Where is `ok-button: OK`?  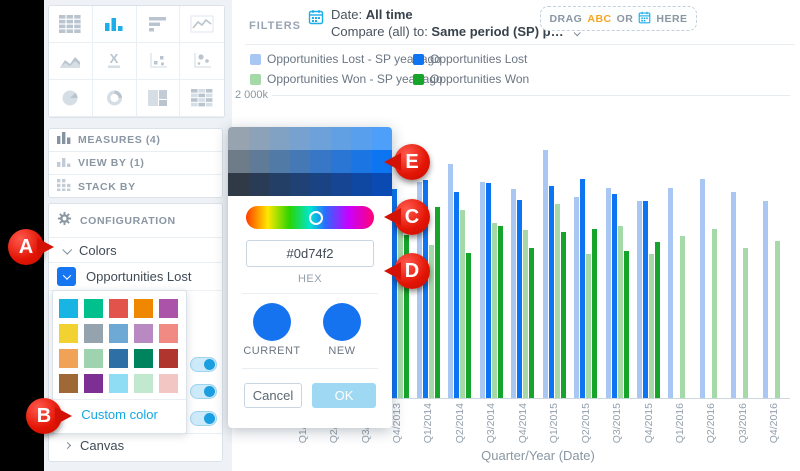 ok-button: OK is located at coordinates (344, 395).